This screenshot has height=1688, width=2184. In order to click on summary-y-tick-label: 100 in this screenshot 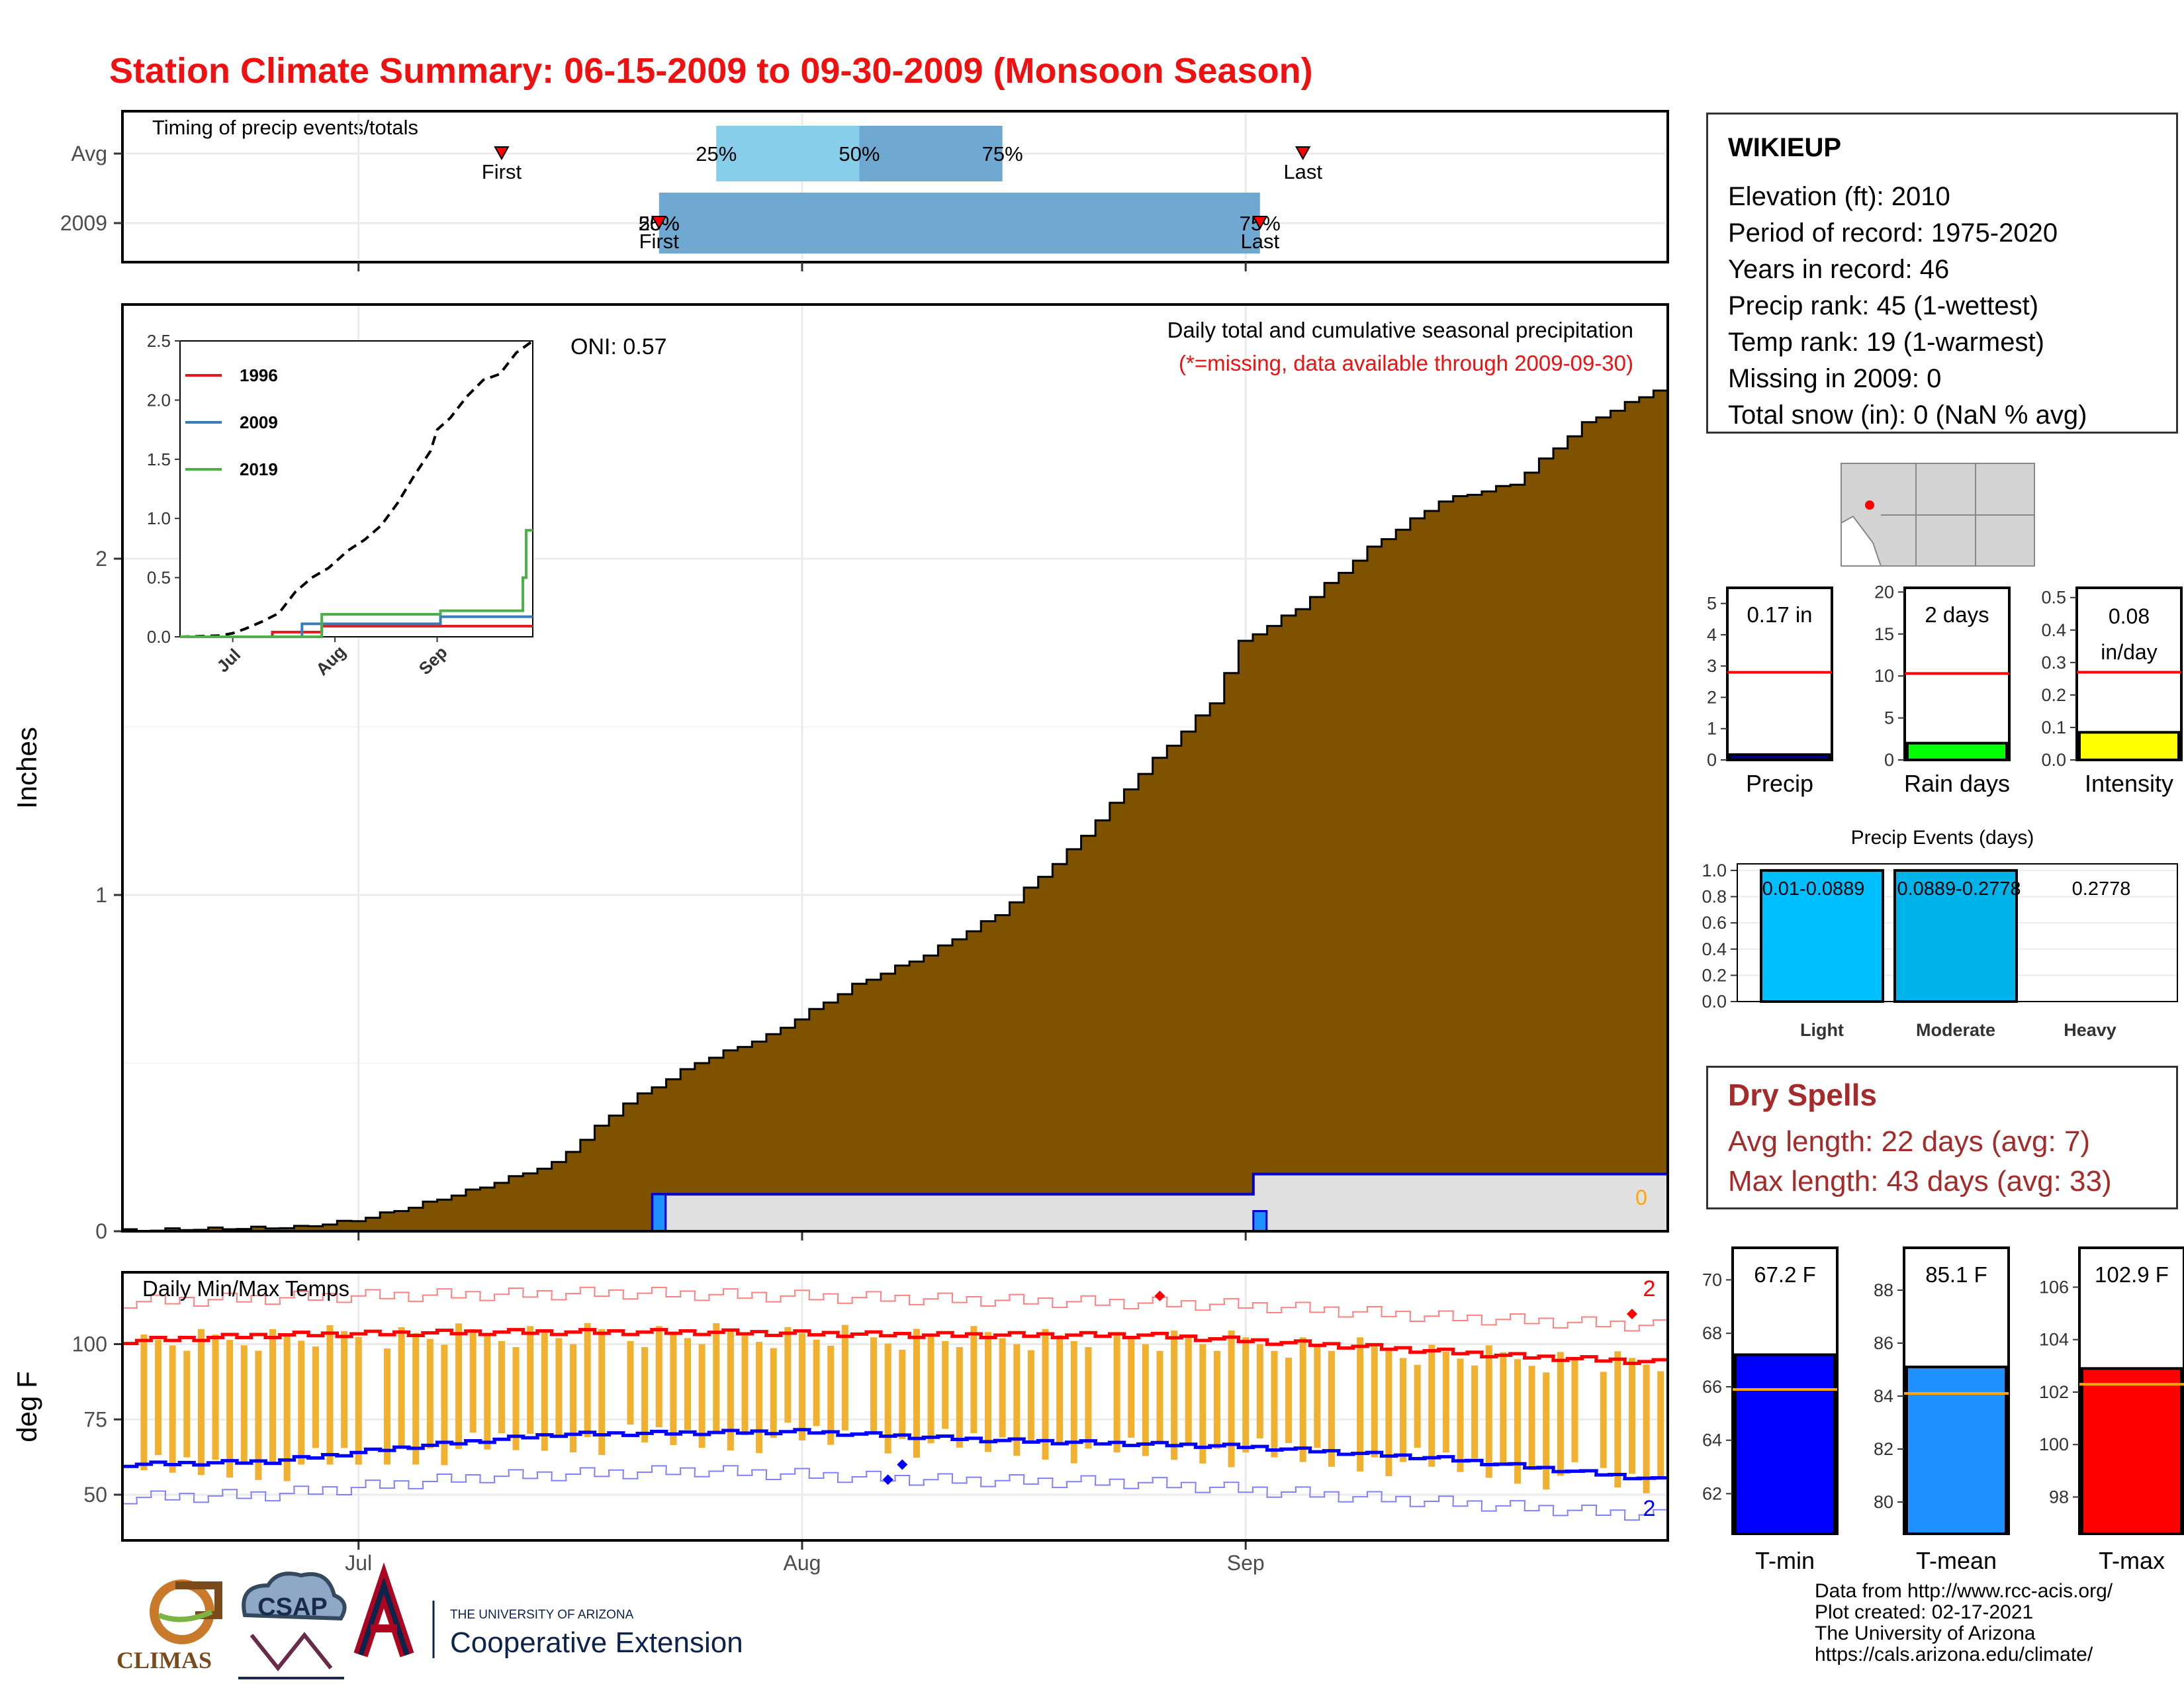, I will do `click(2054, 1444)`.